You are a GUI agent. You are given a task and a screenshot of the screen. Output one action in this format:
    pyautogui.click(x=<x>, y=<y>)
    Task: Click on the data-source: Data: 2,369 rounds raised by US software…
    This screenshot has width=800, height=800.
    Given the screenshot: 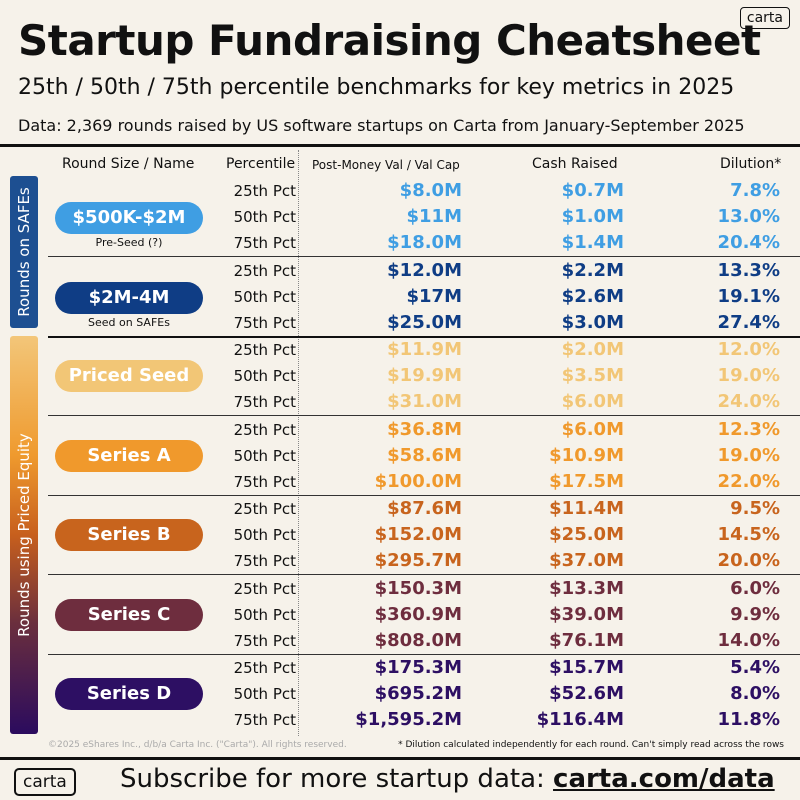 What is the action you would take?
    pyautogui.click(x=381, y=125)
    